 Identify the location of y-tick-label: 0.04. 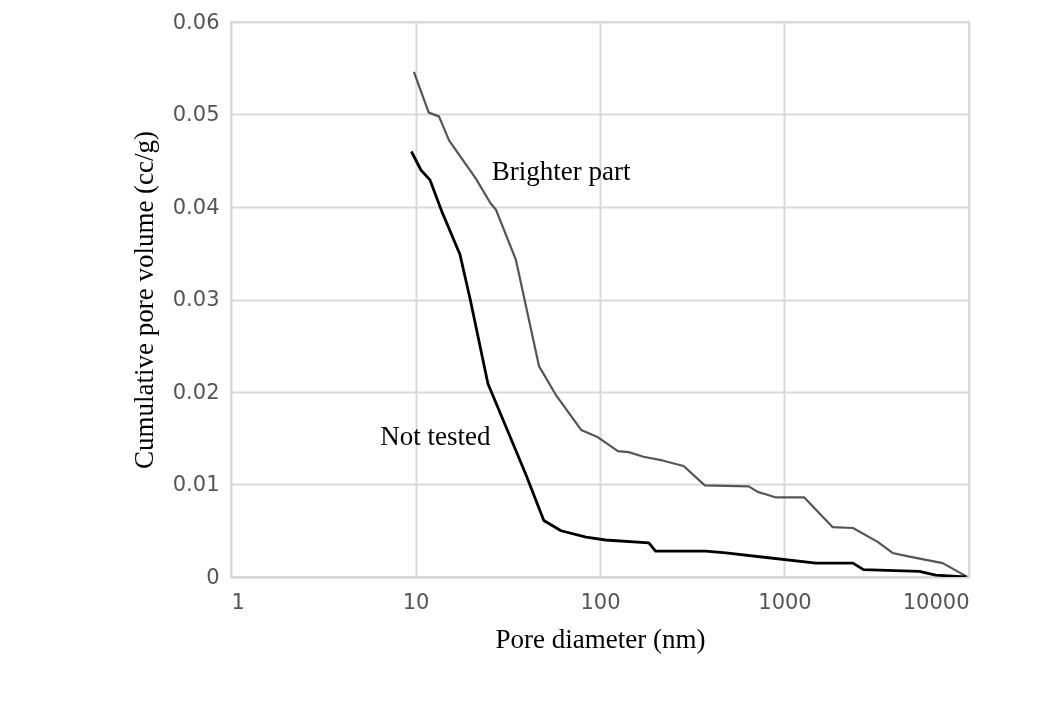
(196, 206).